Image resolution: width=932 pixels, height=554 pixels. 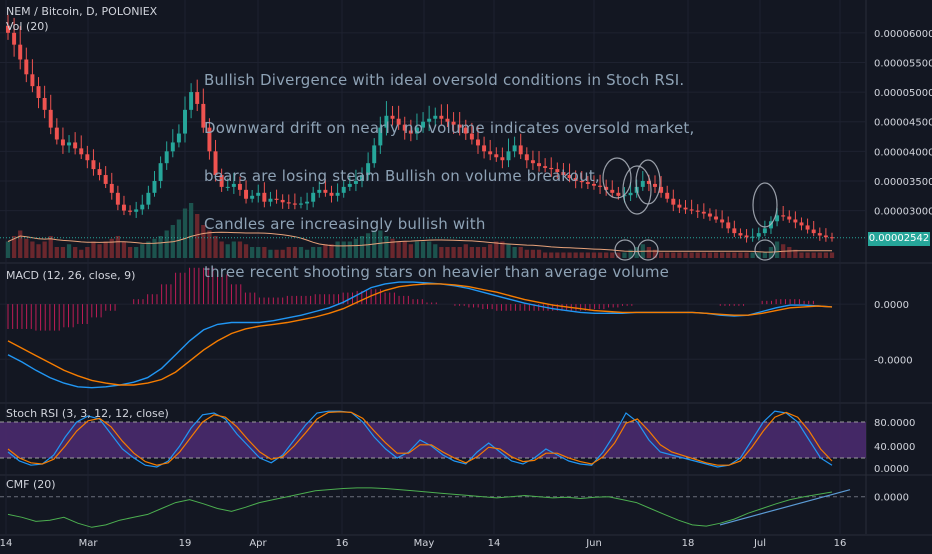 I want to click on cmf-title: CMF (20), so click(x=31, y=484).